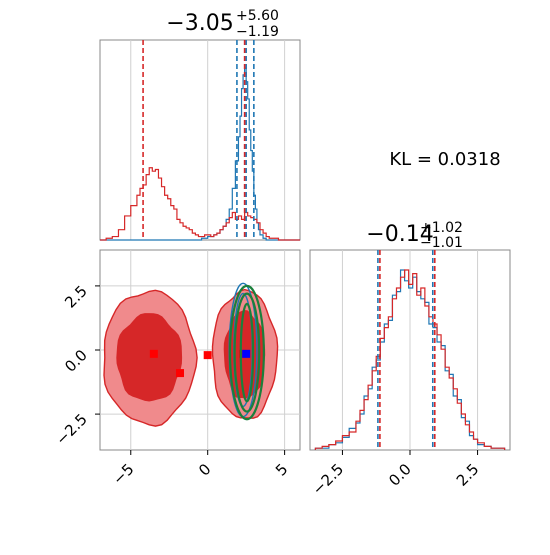 The width and height of the screenshot is (550, 555). What do you see at coordinates (123, 474) in the screenshot?
I see `x-tick-label: −5` at bounding box center [123, 474].